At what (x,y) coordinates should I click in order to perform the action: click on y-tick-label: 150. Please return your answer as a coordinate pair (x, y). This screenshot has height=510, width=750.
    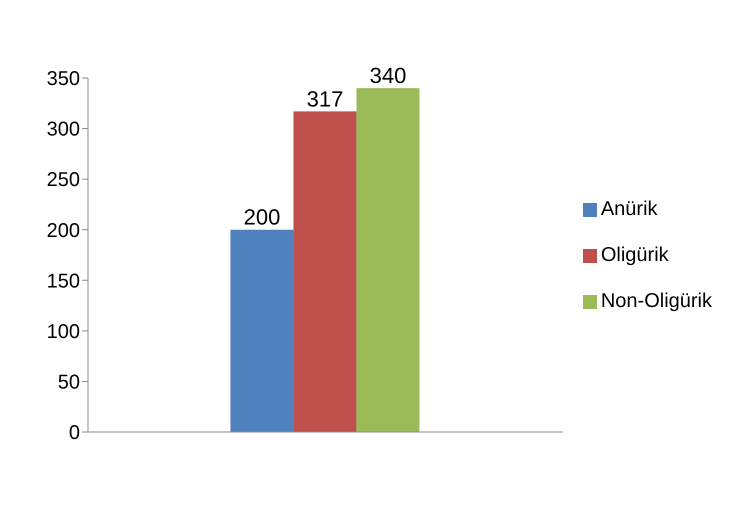
    Looking at the image, I should click on (63, 281).